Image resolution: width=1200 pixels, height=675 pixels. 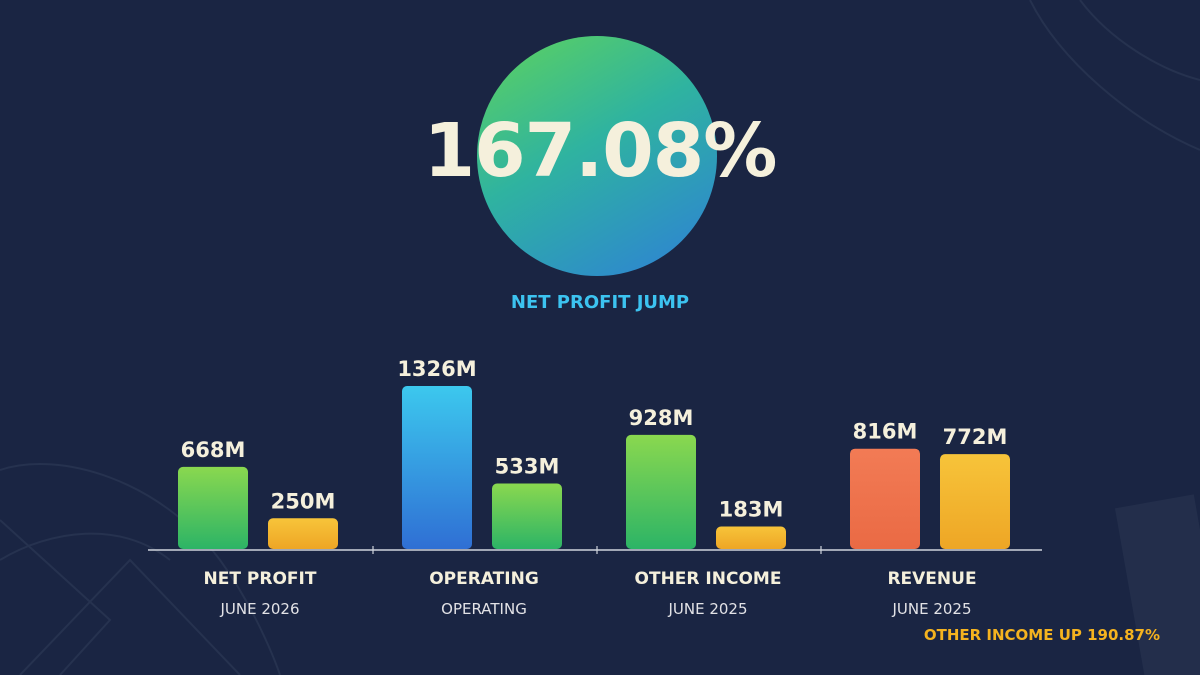 I want to click on bar-value-label: 668M, so click(x=213, y=450).